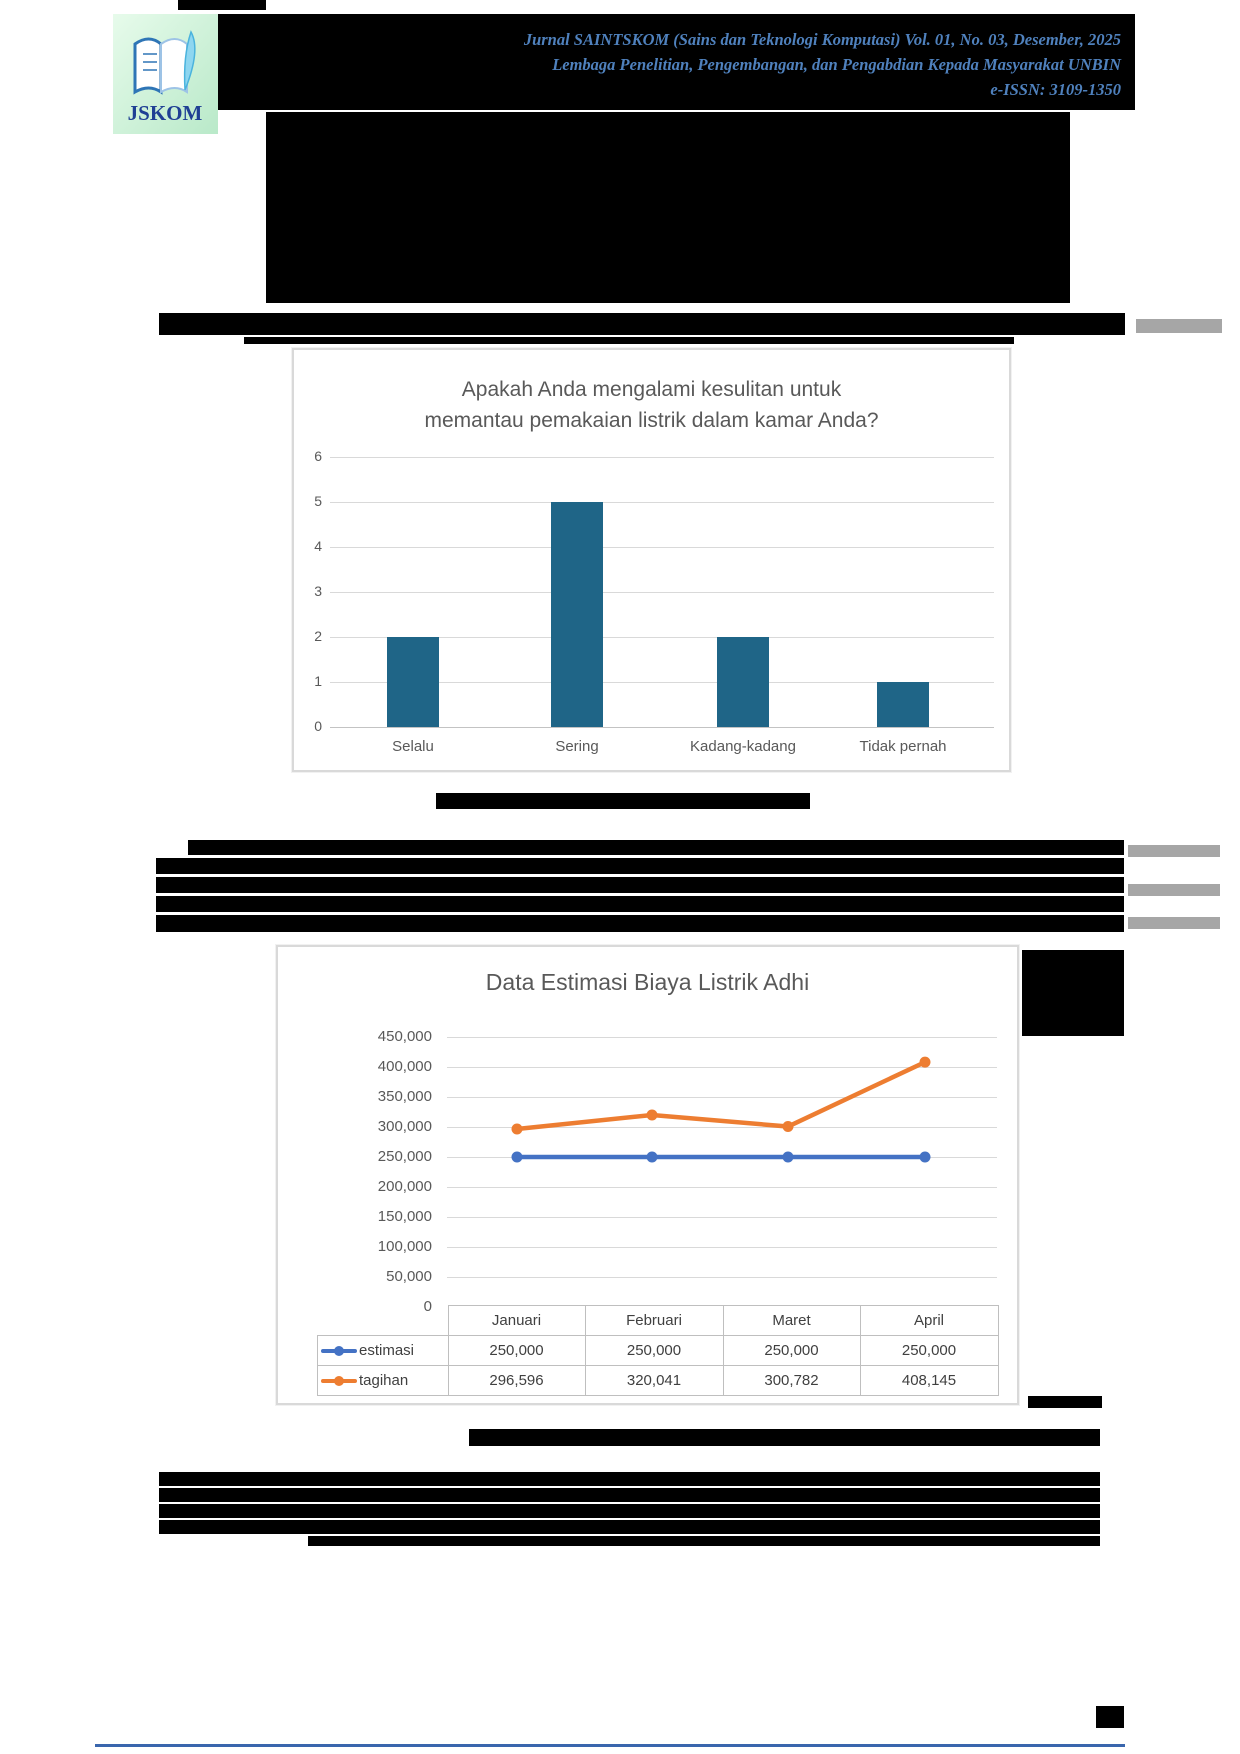  I want to click on legend-label: estimasi, so click(387, 1350).